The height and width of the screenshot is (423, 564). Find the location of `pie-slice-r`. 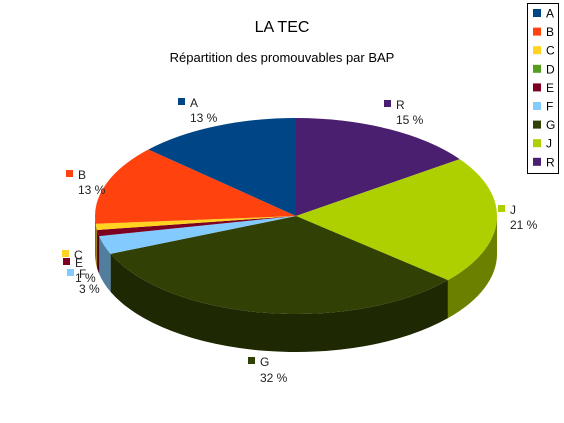

pie-slice-r is located at coordinates (378, 167).